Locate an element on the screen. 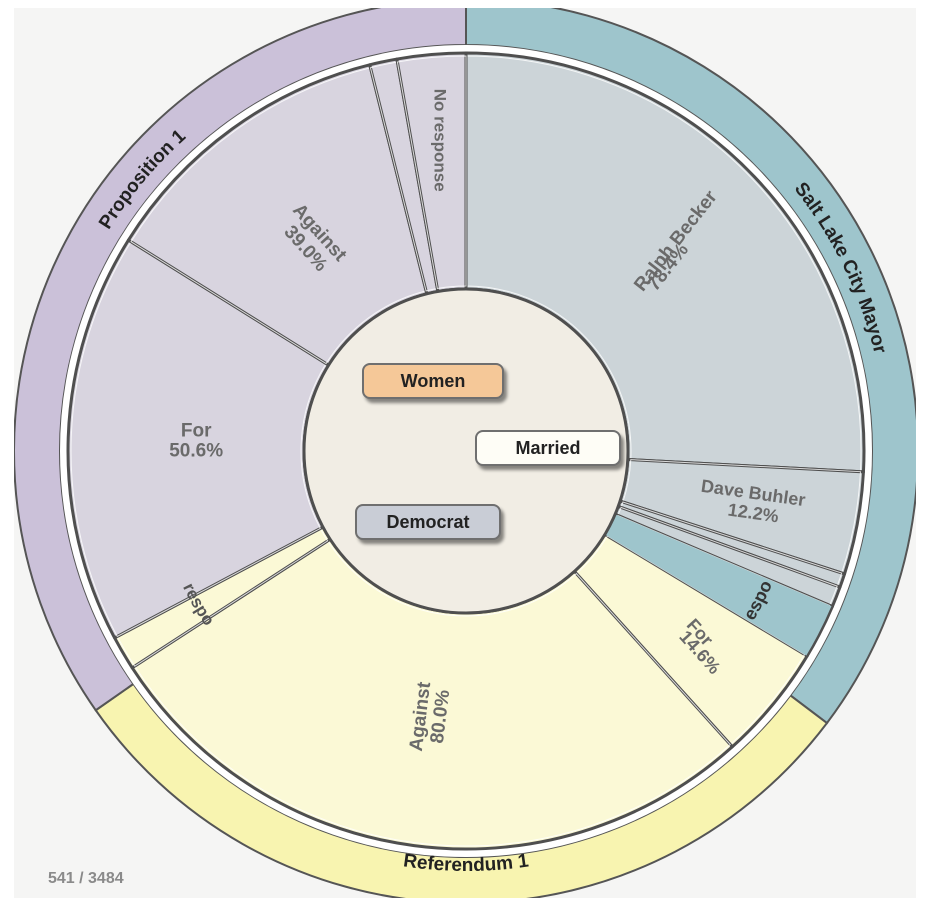 This screenshot has width=937, height=910. segment-fill-mayor-no-response is located at coordinates (718, 585).